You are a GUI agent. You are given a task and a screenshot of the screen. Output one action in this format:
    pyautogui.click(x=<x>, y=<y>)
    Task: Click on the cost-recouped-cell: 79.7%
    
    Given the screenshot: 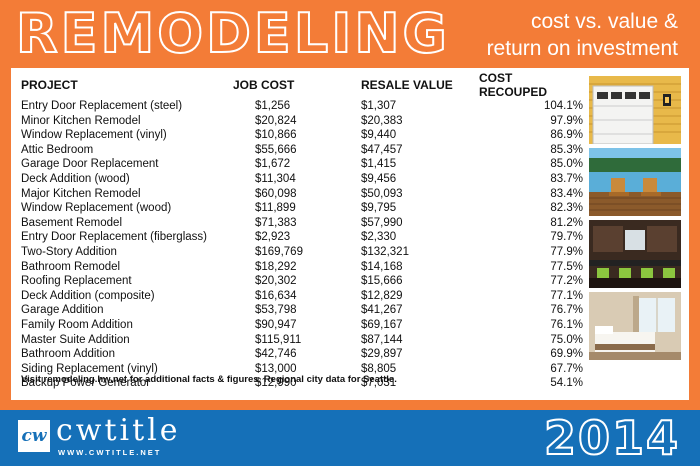 What is the action you would take?
    pyautogui.click(x=566, y=237)
    